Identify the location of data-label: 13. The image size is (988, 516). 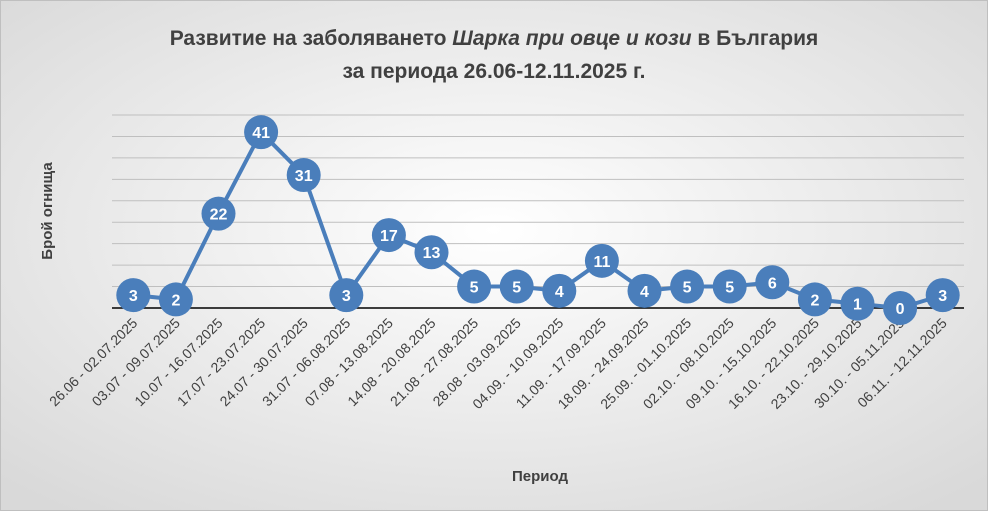
(432, 253).